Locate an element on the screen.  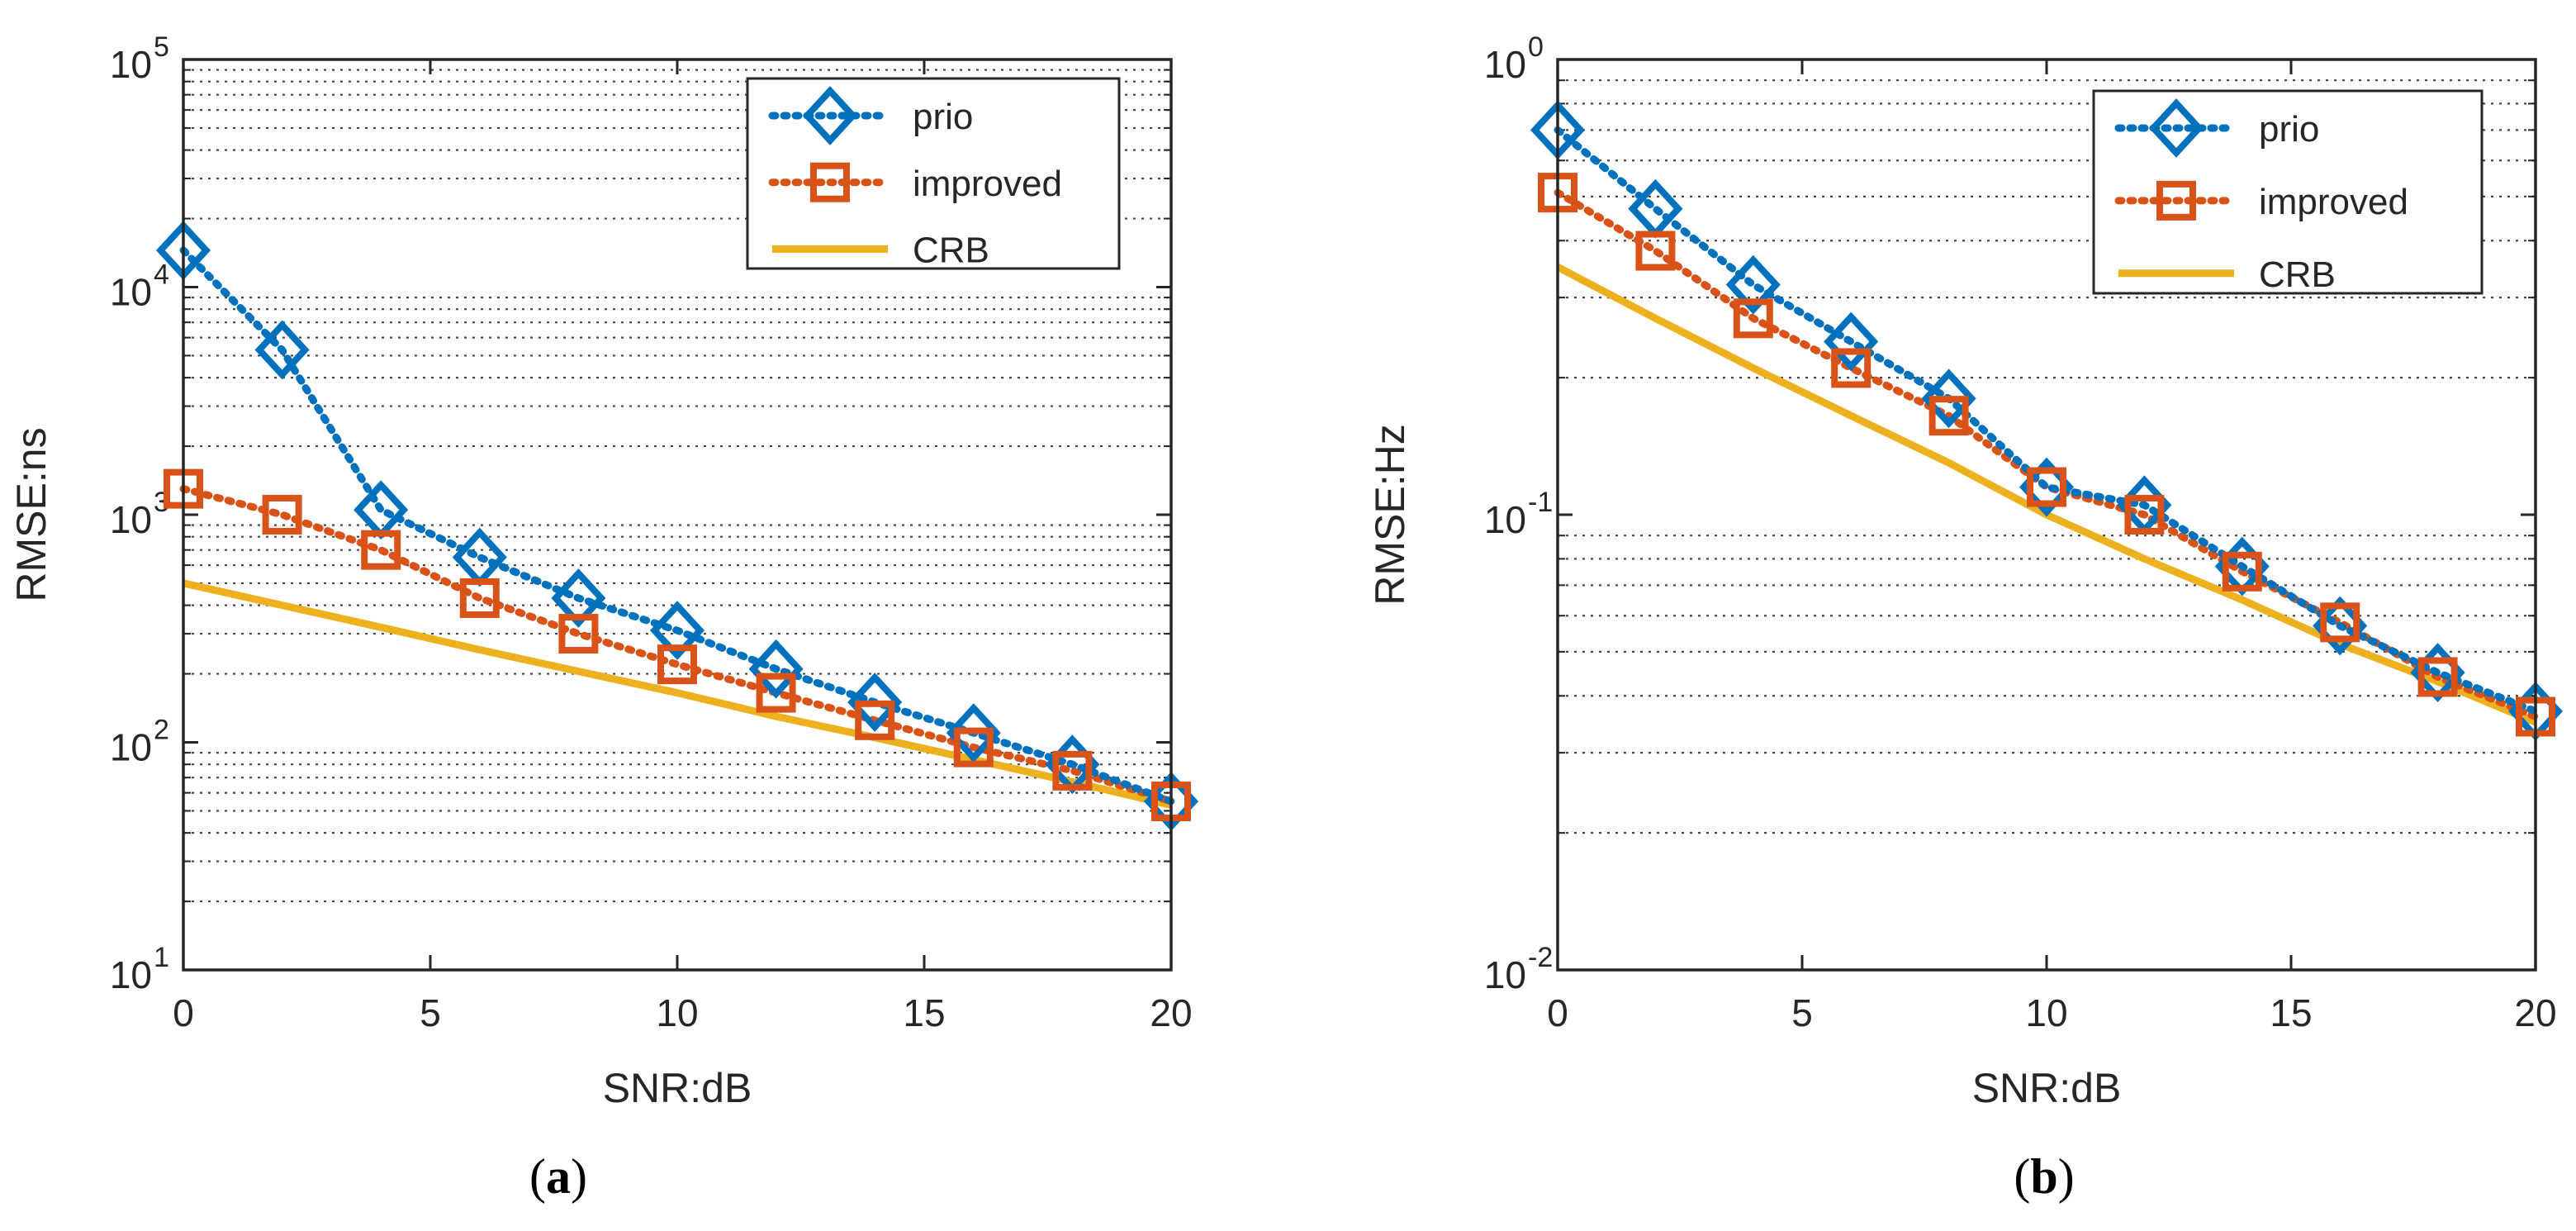
panel-caption: (a) is located at coordinates (558, 1176).